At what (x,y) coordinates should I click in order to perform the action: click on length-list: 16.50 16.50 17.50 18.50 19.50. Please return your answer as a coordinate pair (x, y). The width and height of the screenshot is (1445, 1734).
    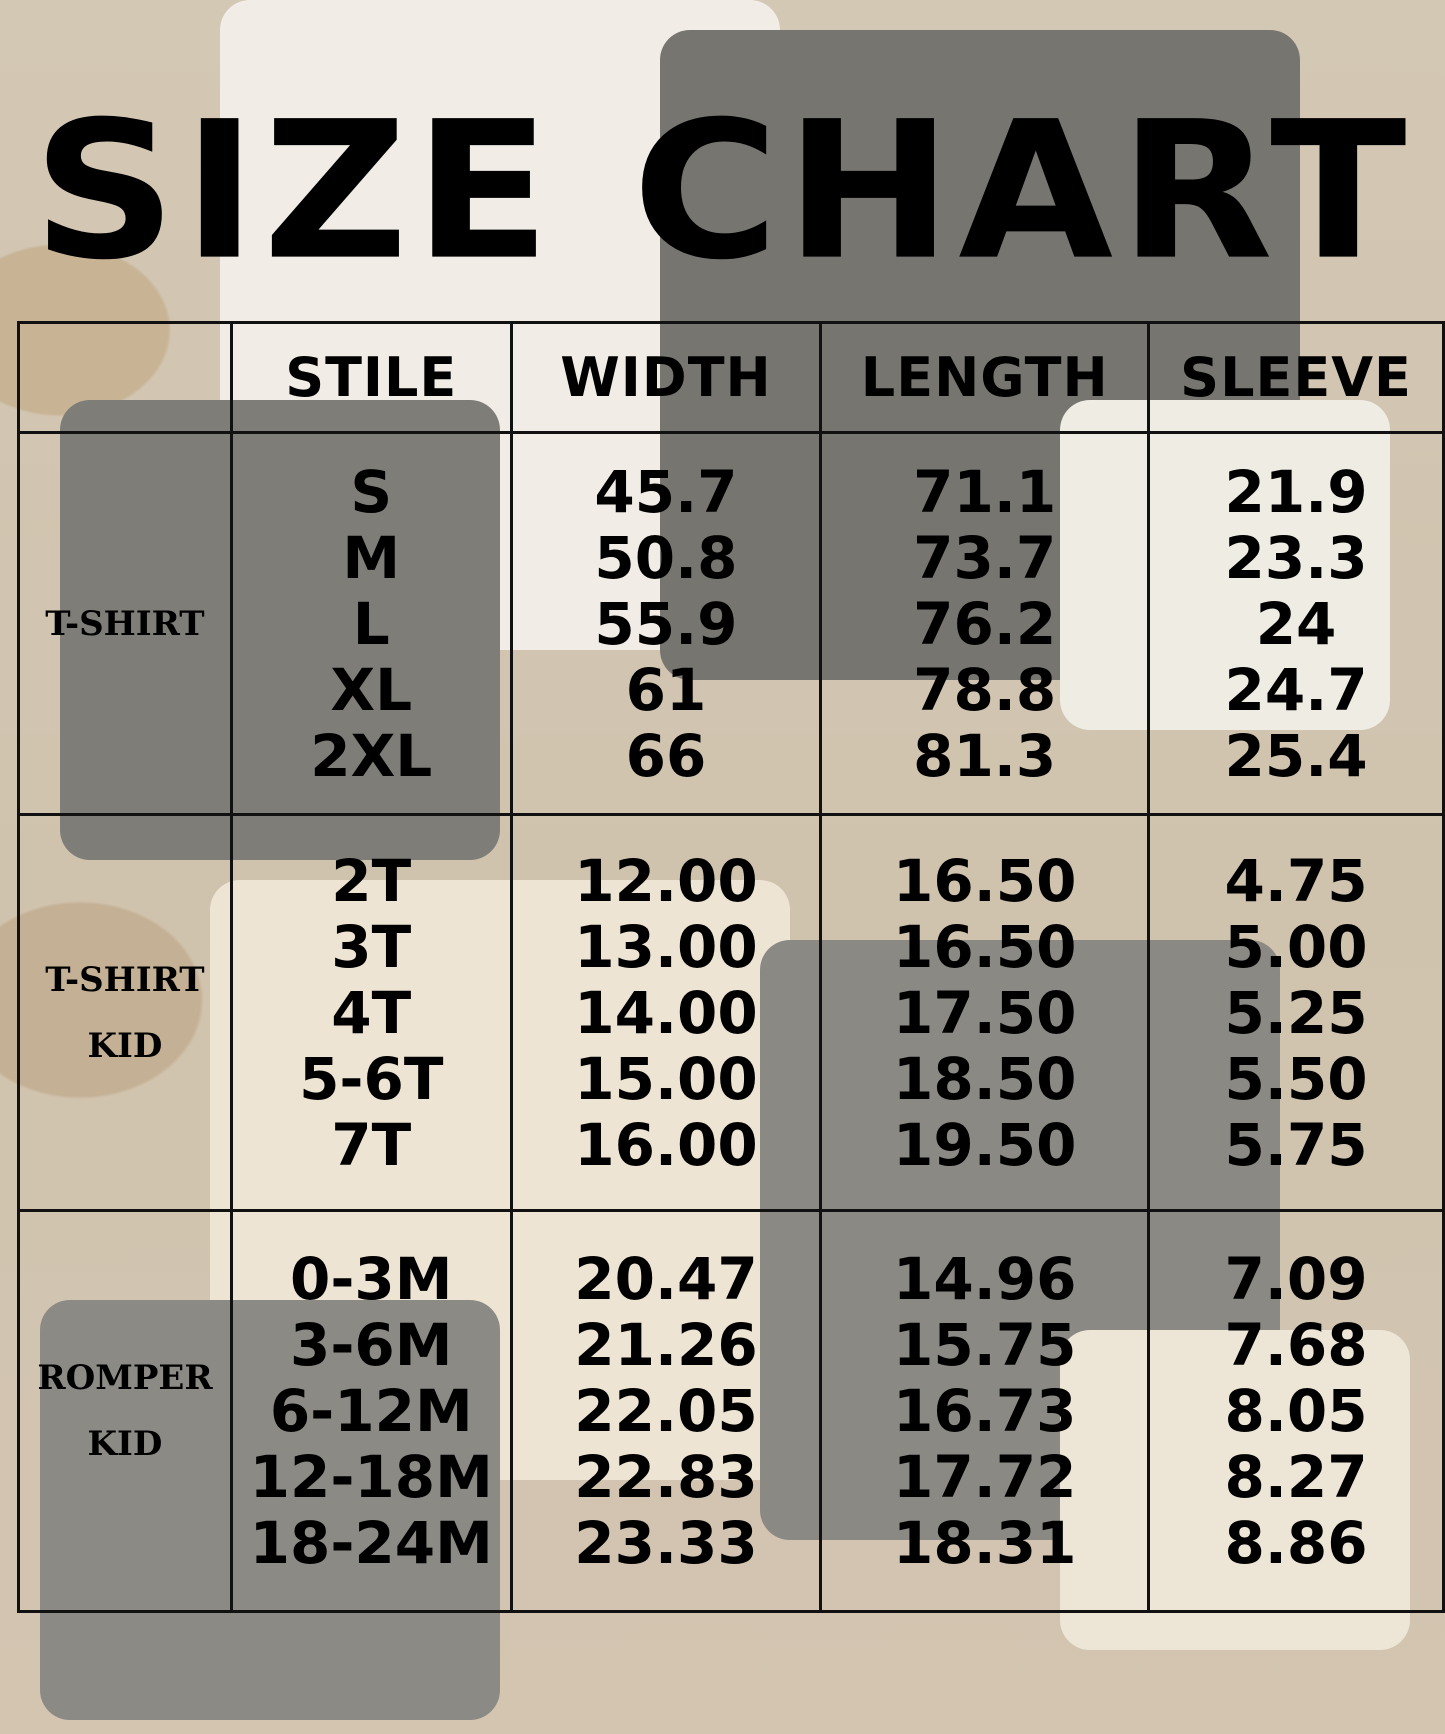
    Looking at the image, I should click on (985, 1012).